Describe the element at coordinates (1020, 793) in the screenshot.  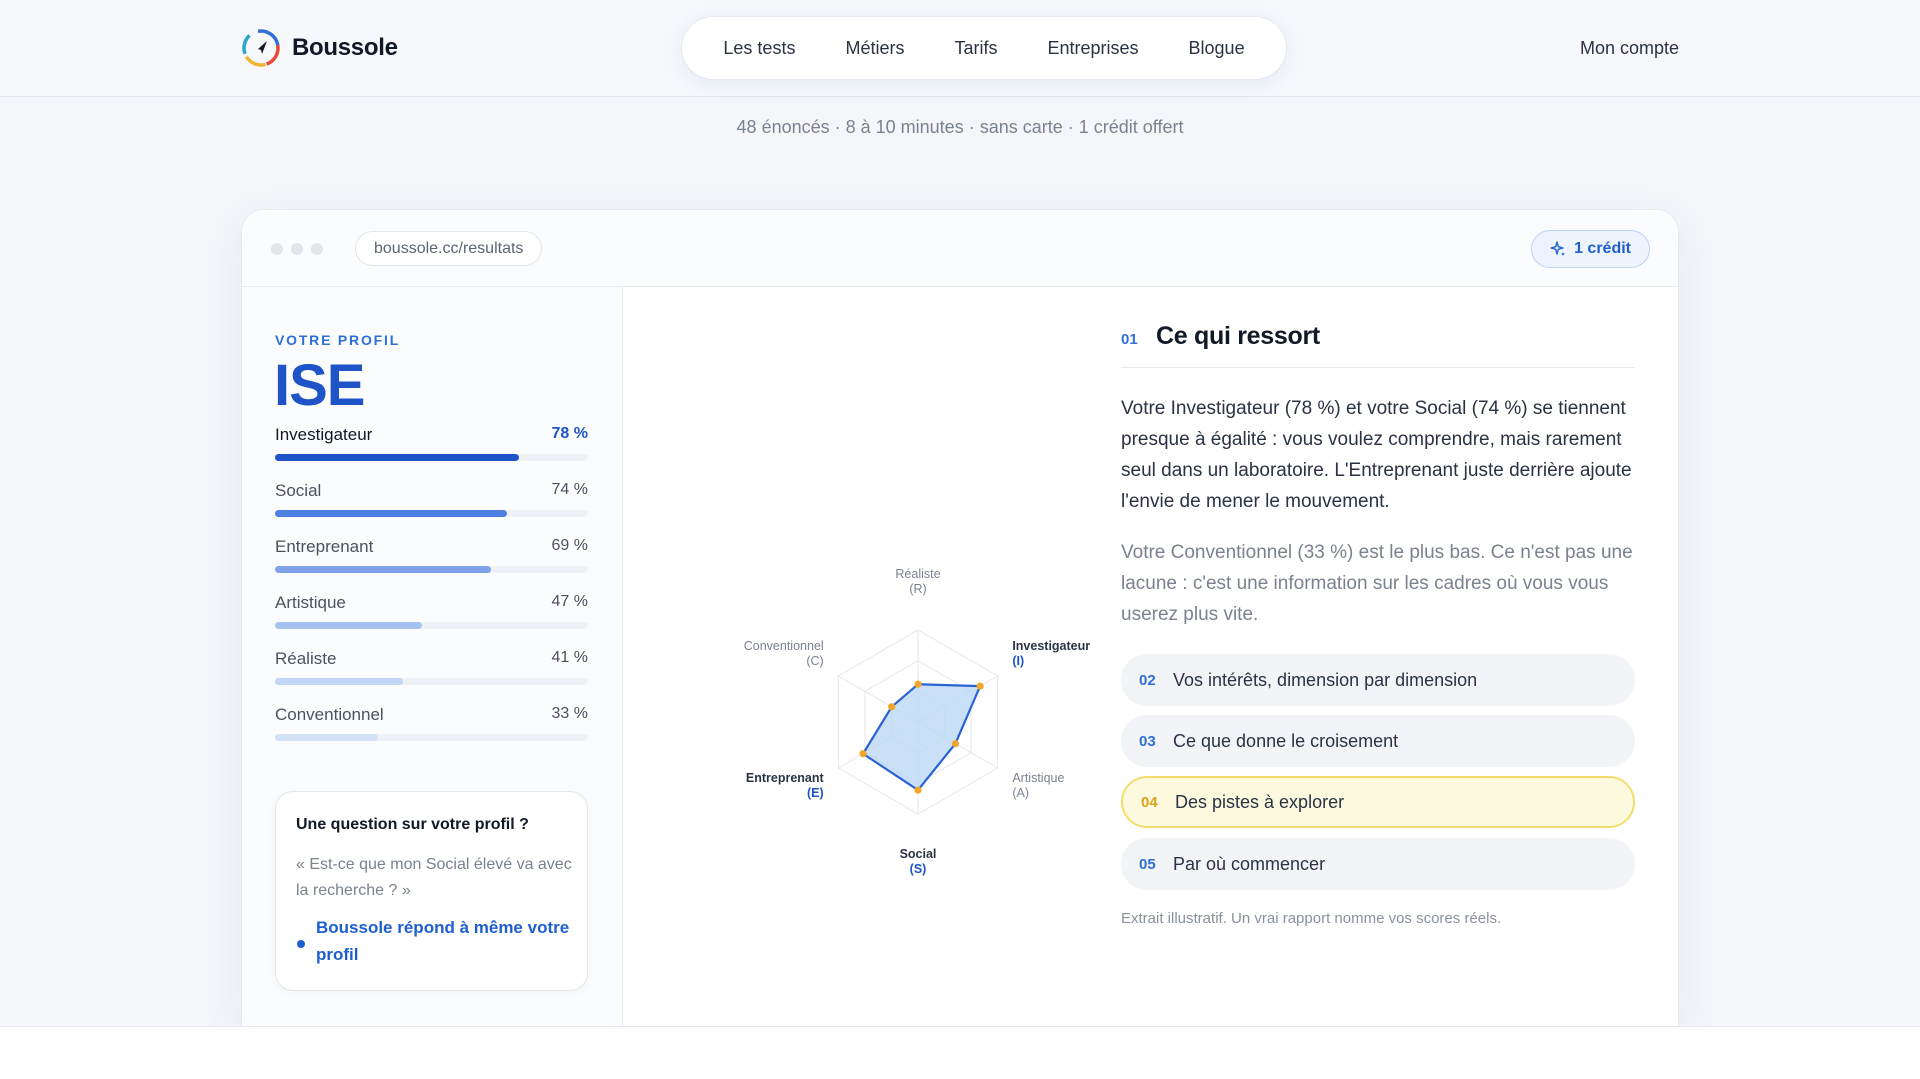
I see `radar-axis-code: (A)` at that location.